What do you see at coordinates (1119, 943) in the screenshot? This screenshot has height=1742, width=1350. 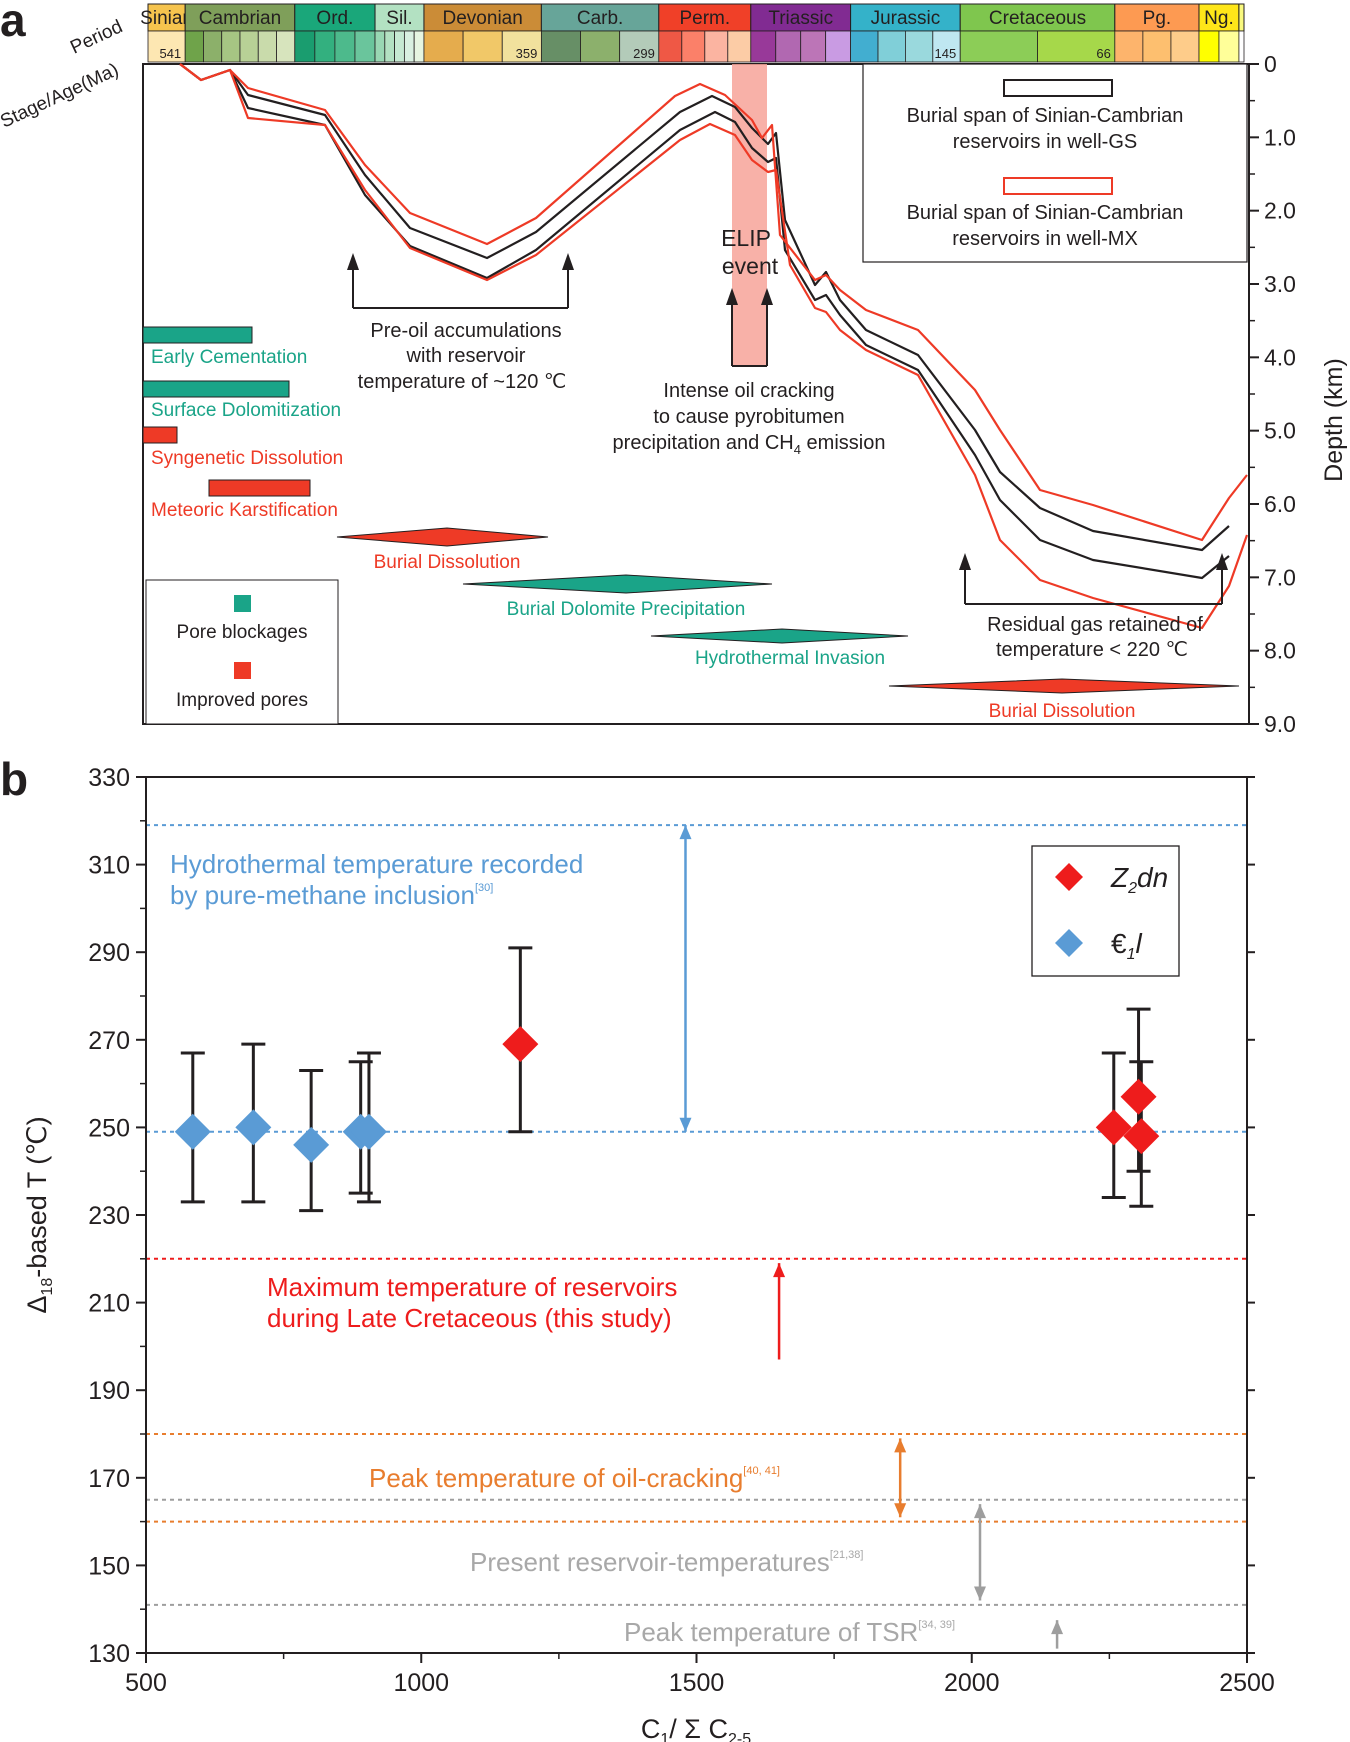 I see `legend-e-pre: €` at bounding box center [1119, 943].